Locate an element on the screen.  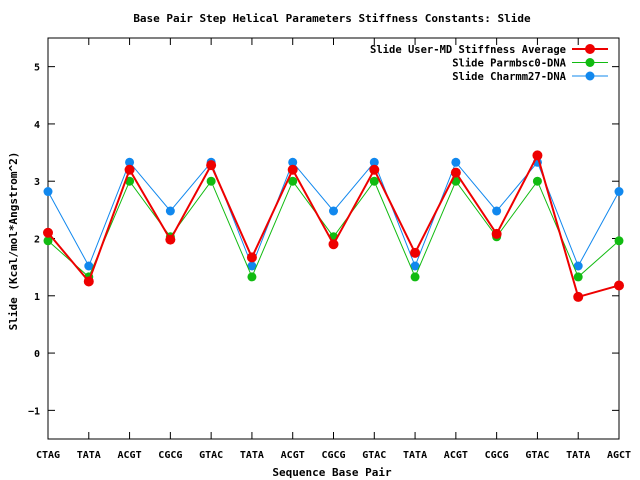
y-tick-label: −1 is located at coordinates (34, 411).